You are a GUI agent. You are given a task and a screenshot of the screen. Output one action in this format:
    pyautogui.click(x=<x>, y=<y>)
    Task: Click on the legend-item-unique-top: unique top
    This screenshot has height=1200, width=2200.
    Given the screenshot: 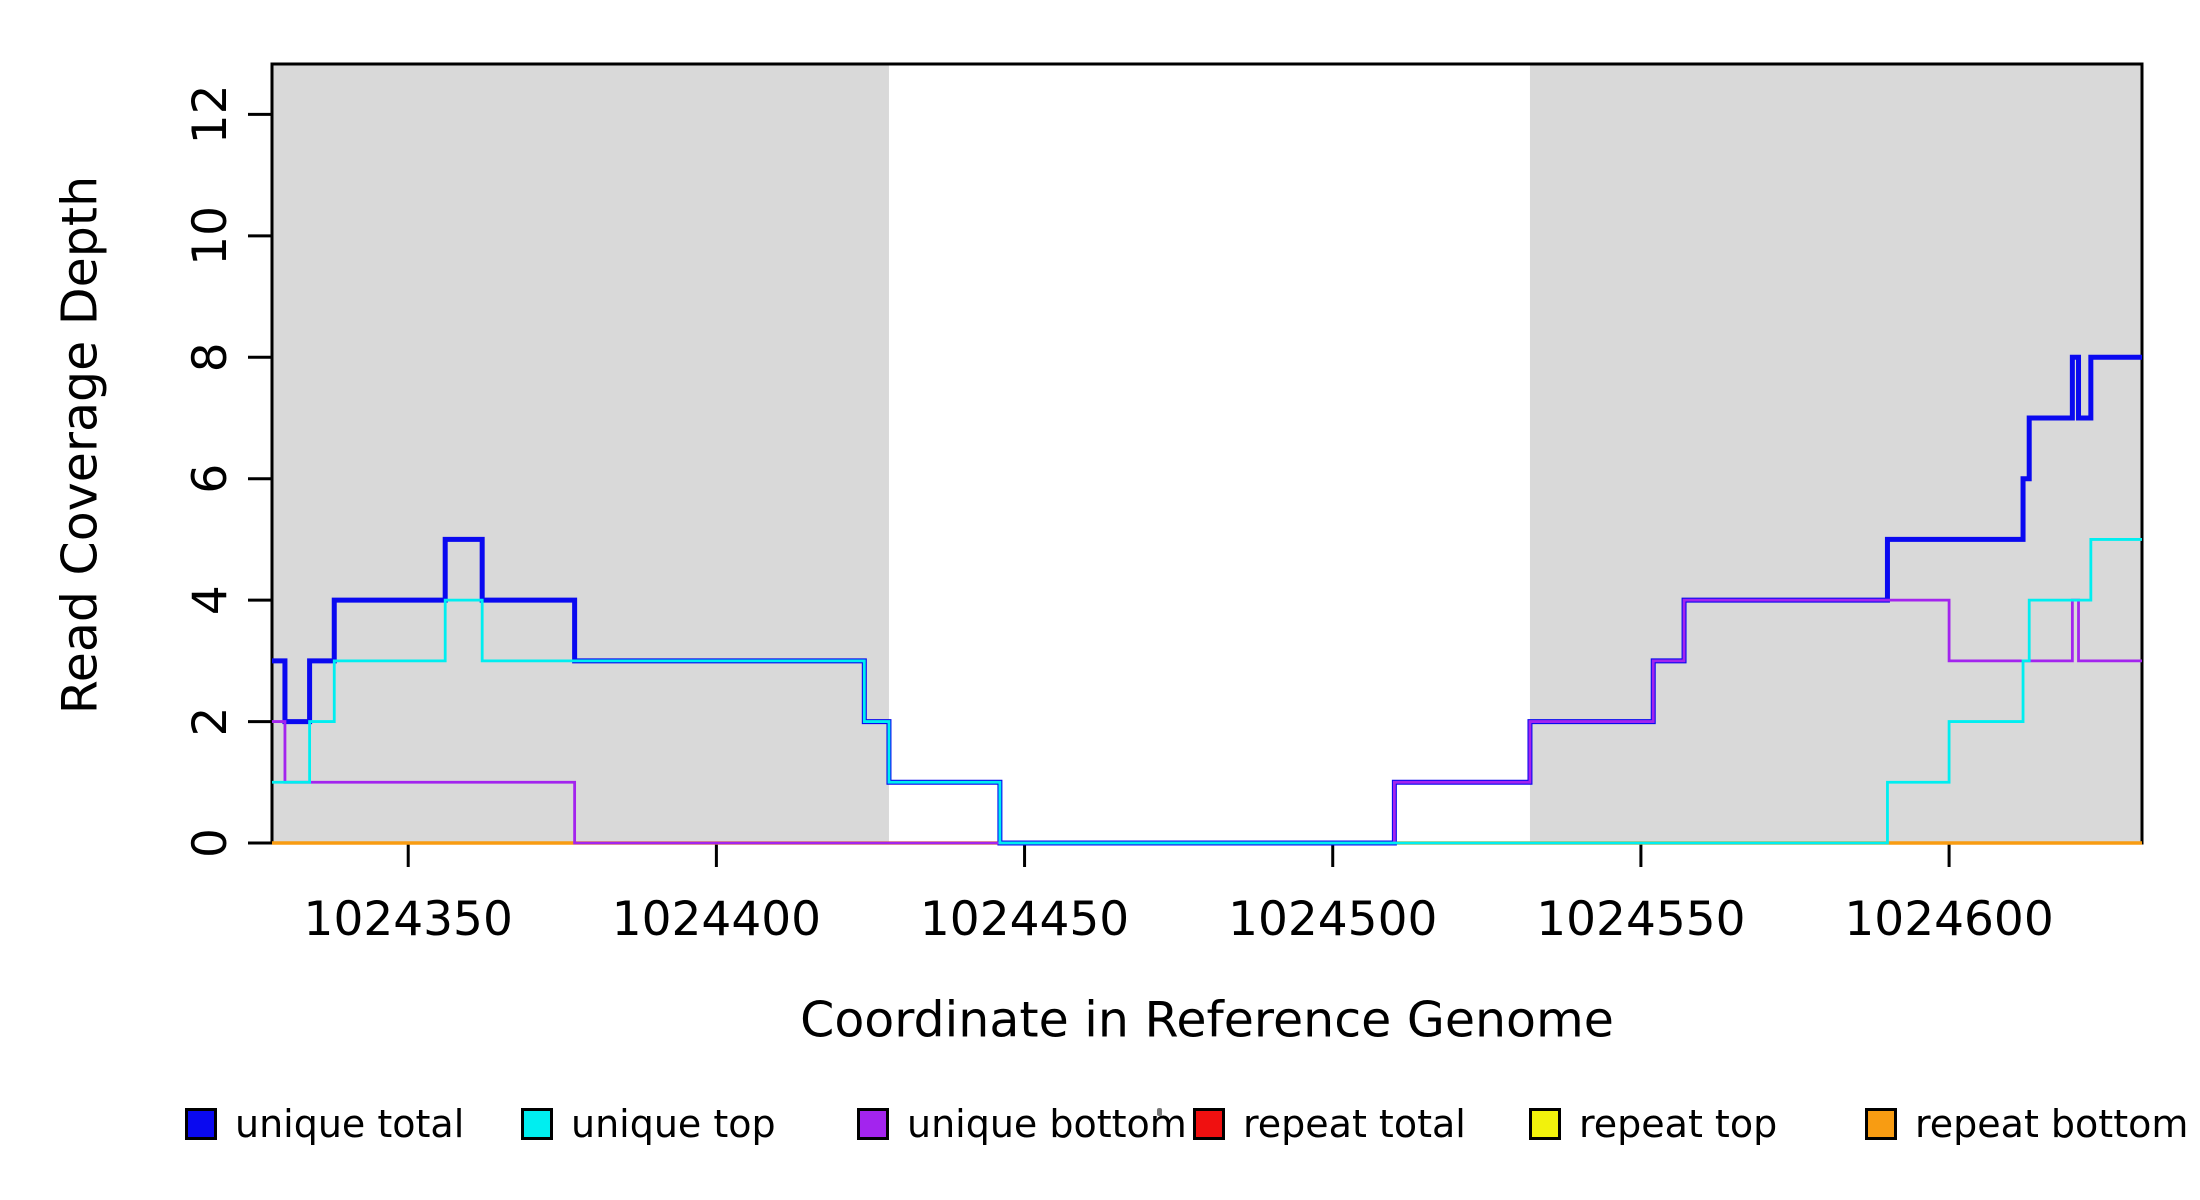 What is the action you would take?
    pyautogui.click(x=689, y=1124)
    